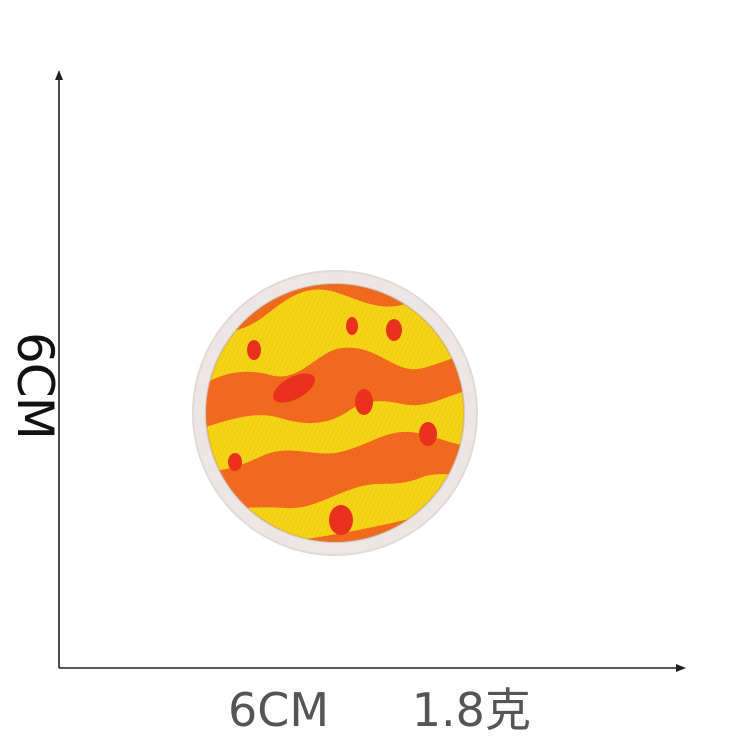 This screenshot has height=750, width=750. What do you see at coordinates (372, 668) in the screenshot?
I see `horizontal-axis` at bounding box center [372, 668].